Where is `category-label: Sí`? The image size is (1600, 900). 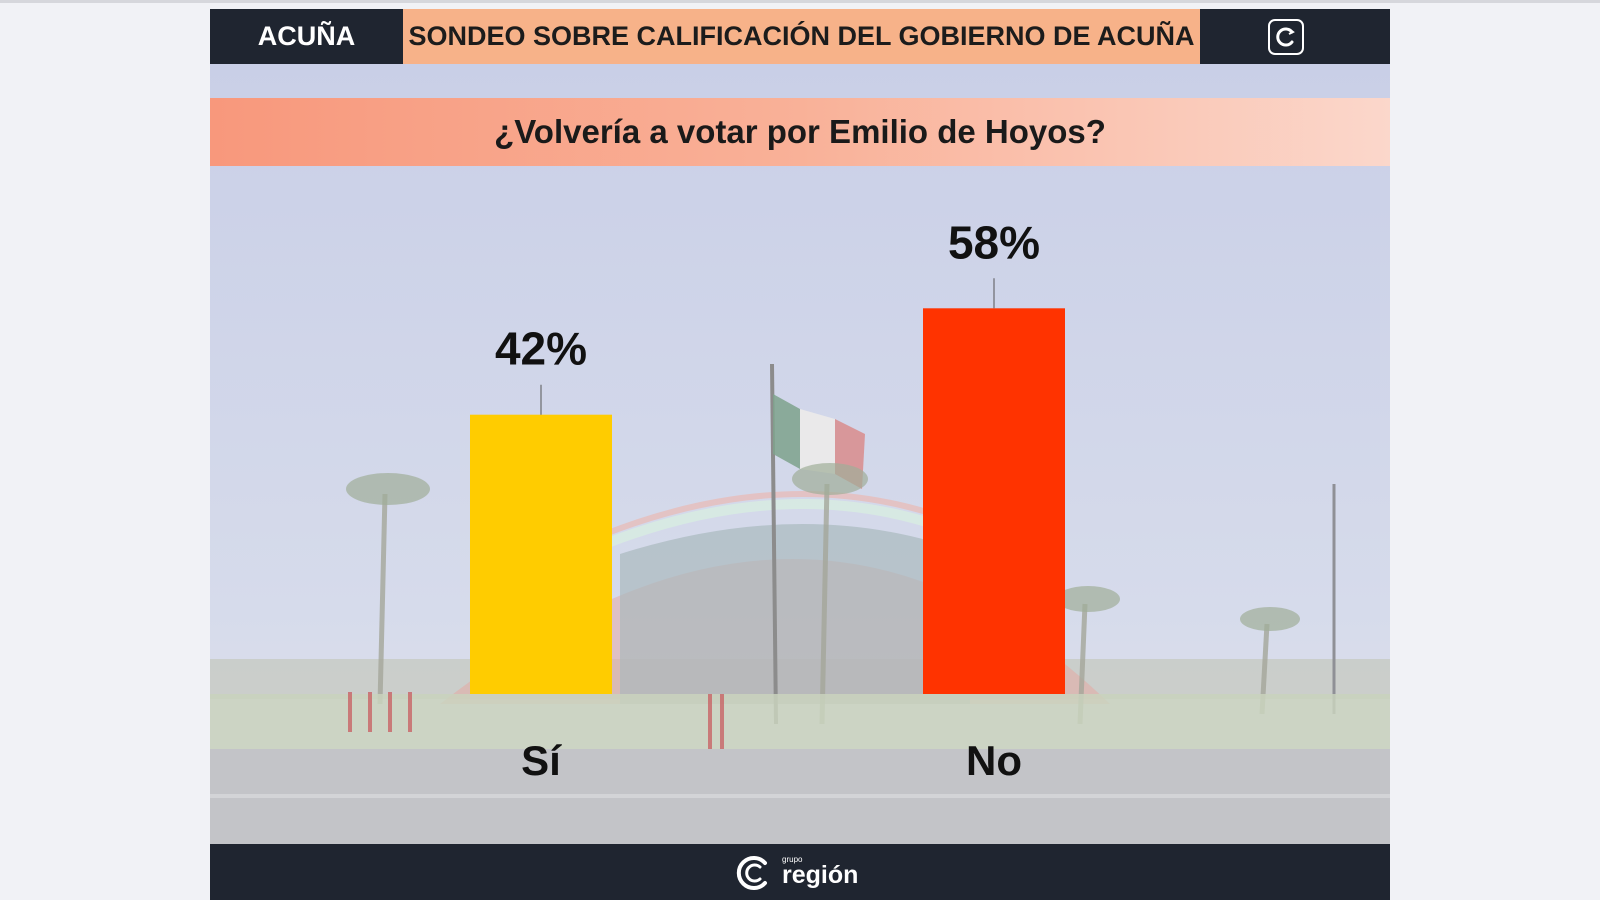
category-label: Sí is located at coordinates (541, 760).